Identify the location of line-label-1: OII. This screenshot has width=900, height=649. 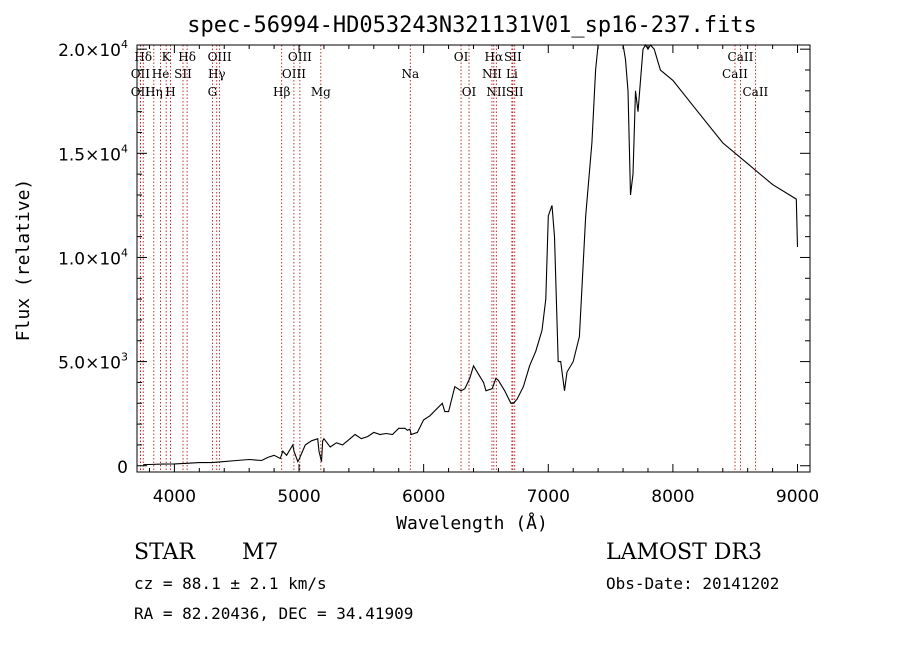
(141, 74).